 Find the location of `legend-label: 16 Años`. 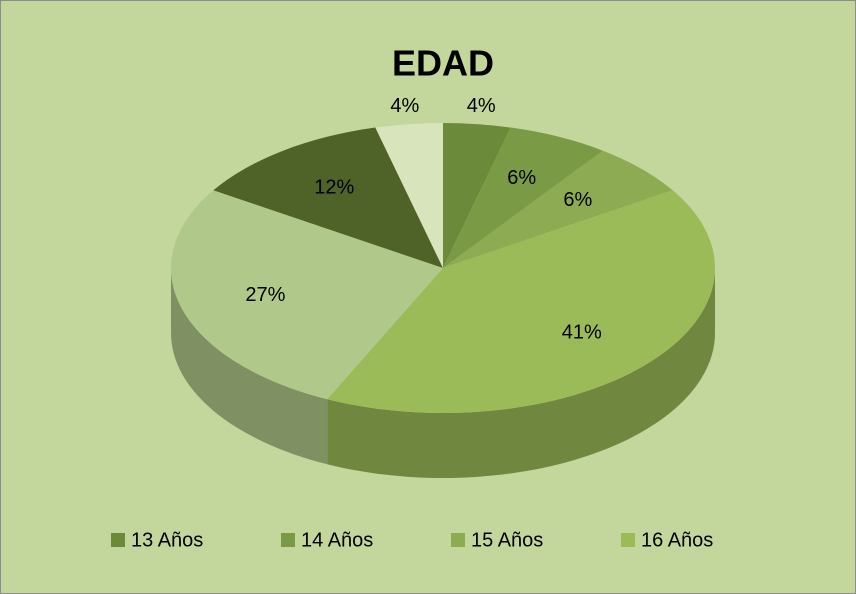

legend-label: 16 Años is located at coordinates (677, 540).